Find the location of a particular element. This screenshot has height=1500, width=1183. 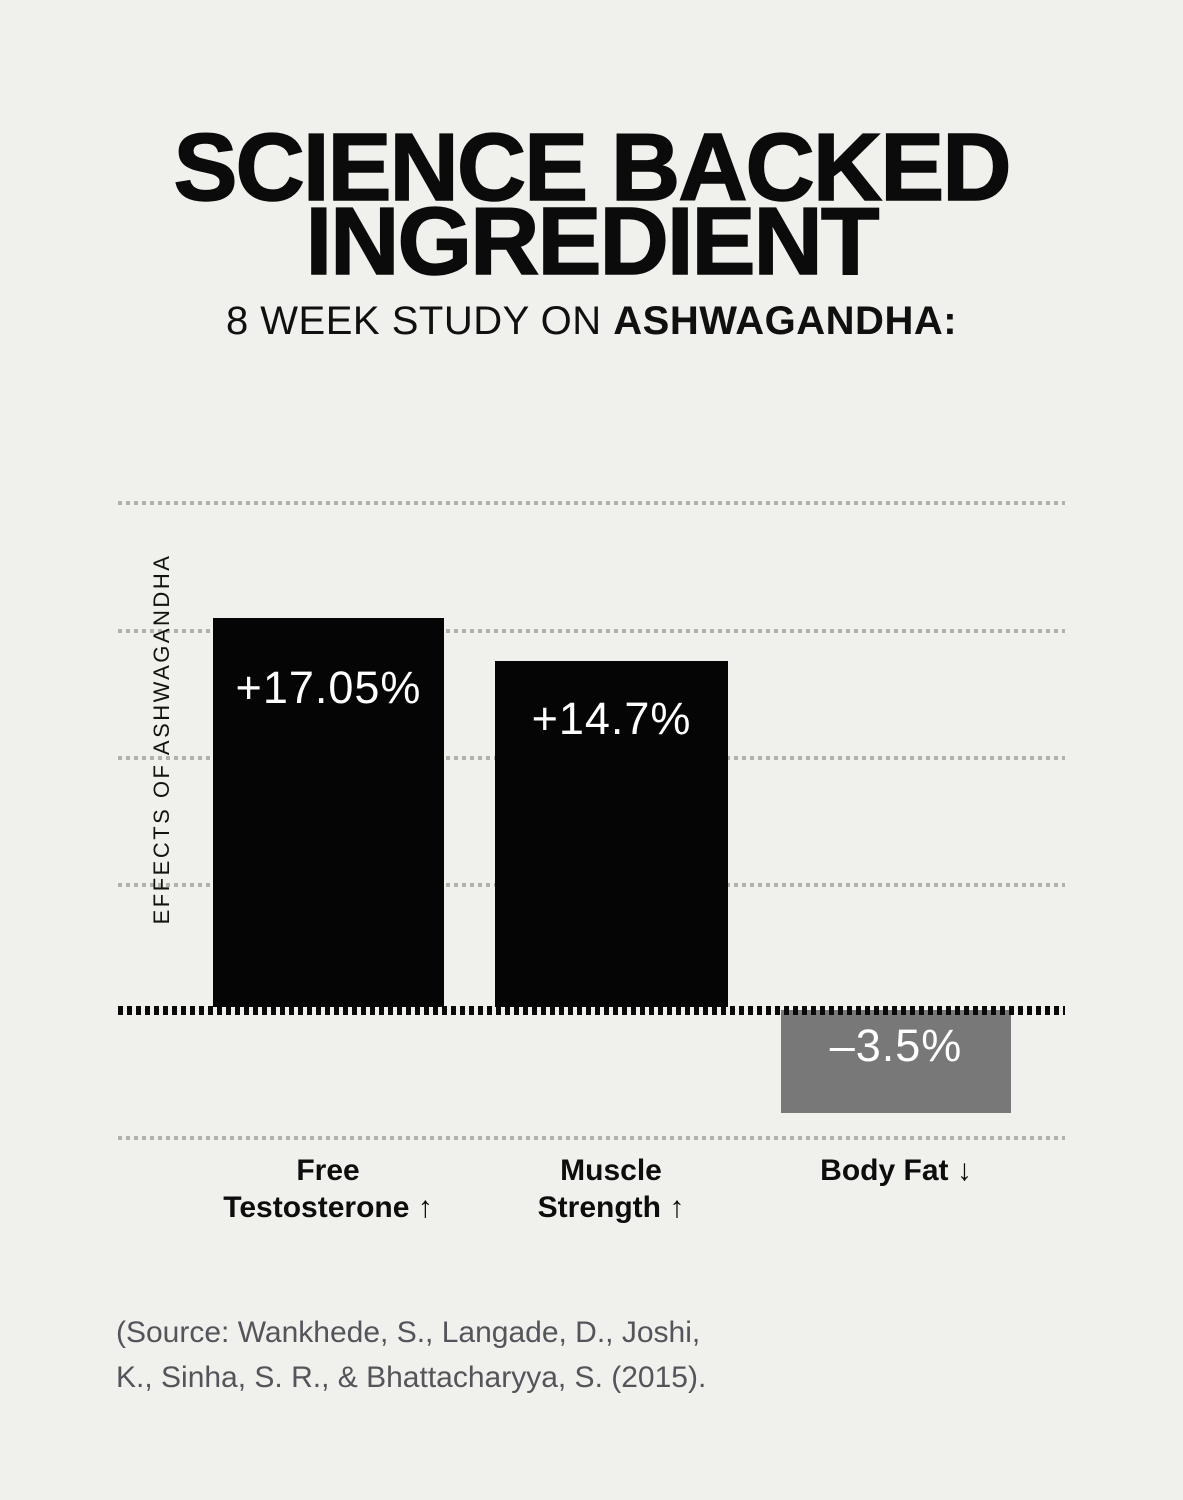

page-subtitle: 8 WEEK STUDY ON ASHWAGANDHA: is located at coordinates (591, 321).